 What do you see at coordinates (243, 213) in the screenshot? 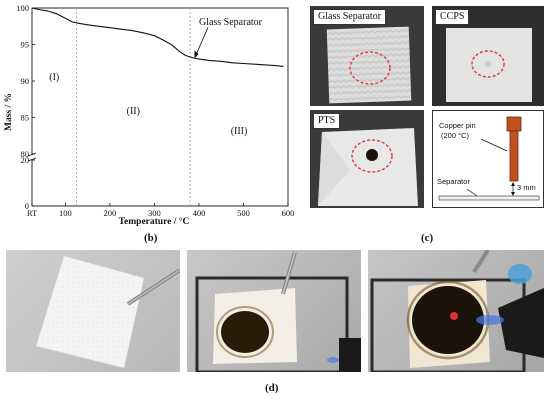
I see `x-tick-label: 500` at bounding box center [243, 213].